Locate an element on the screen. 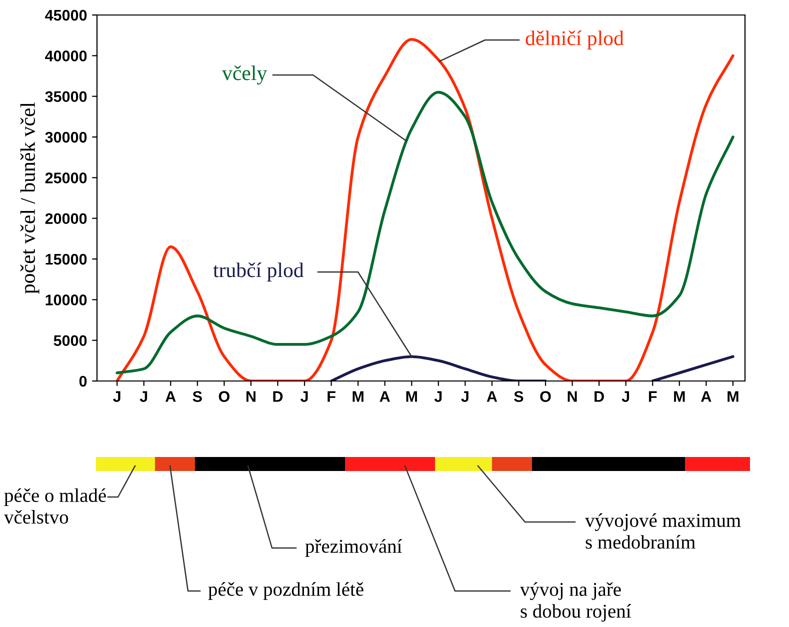 The height and width of the screenshot is (627, 789). text: přezimování is located at coordinates (353, 548).